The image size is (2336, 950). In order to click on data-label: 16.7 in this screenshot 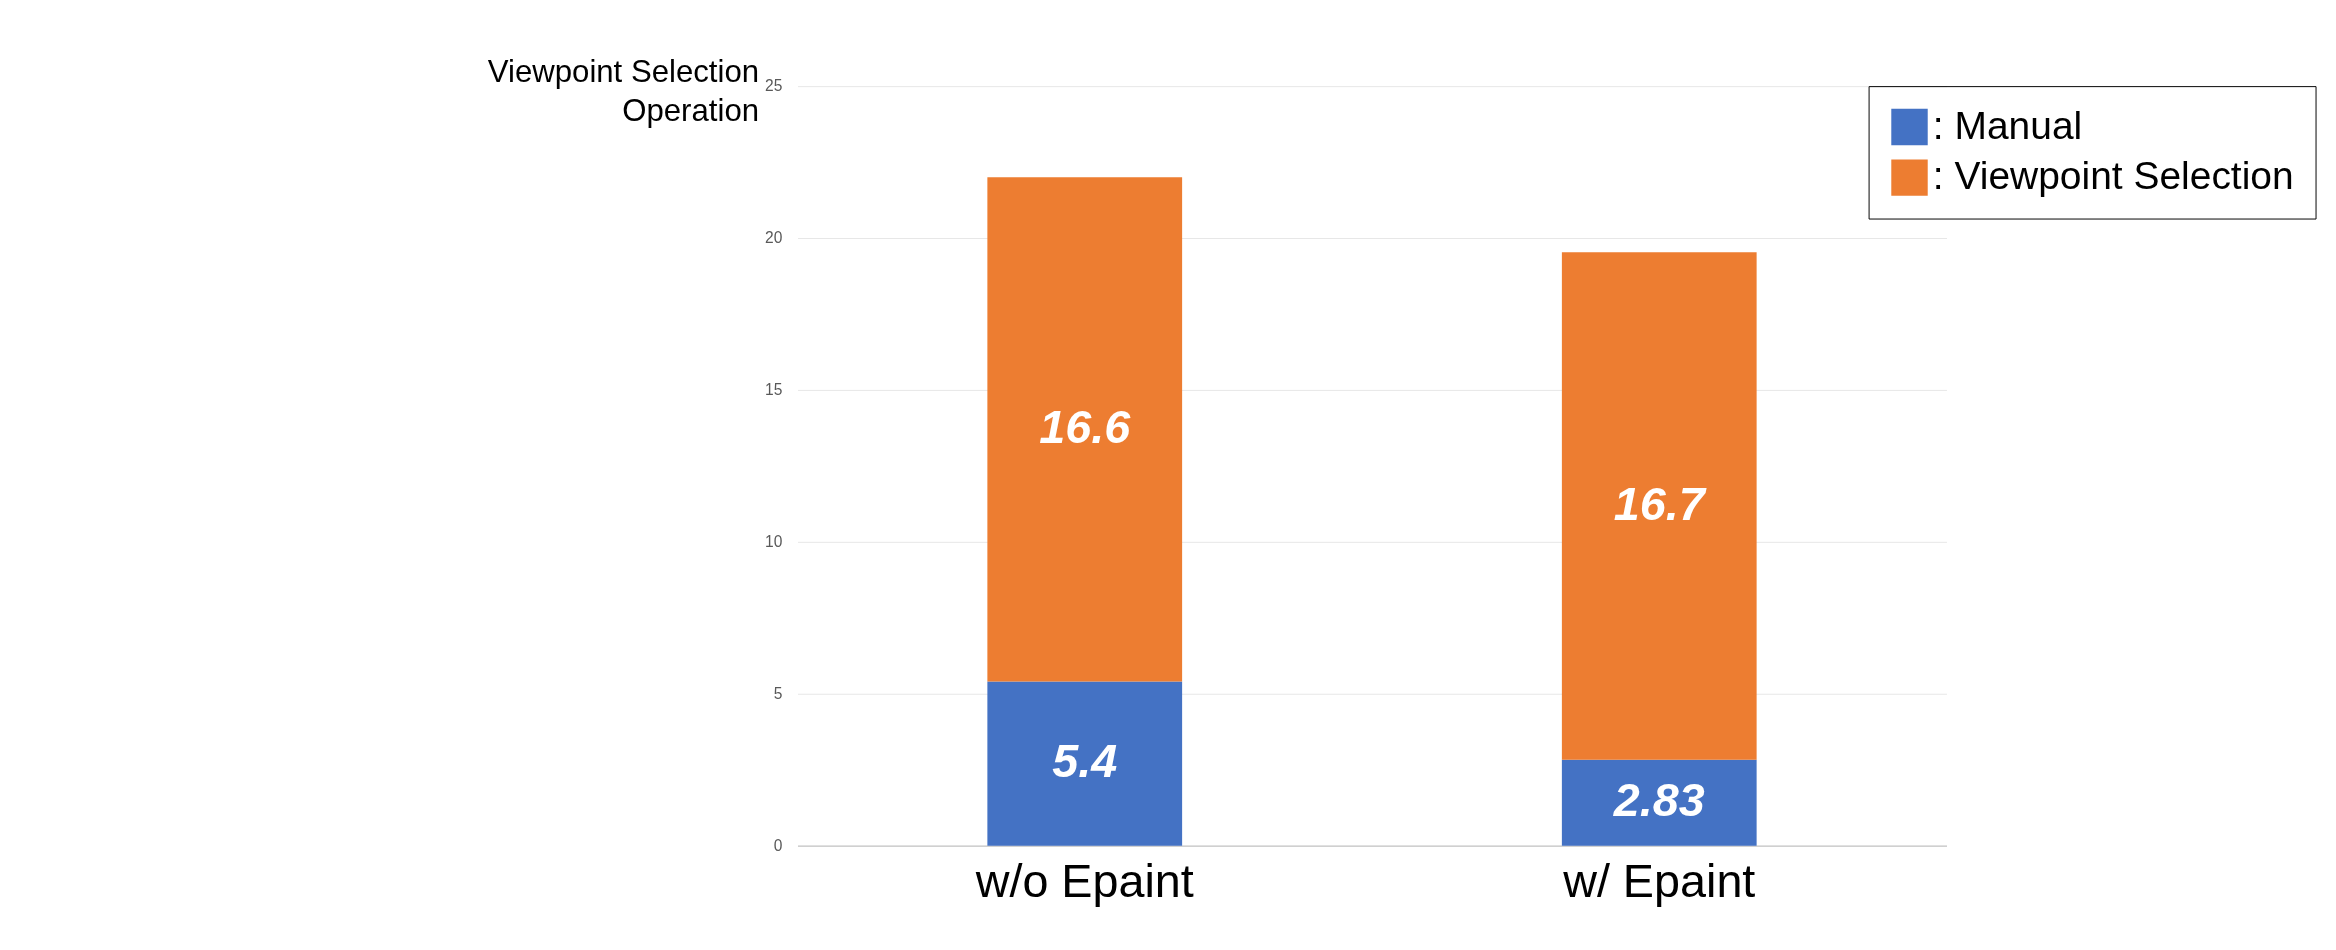, I will do `click(1660, 503)`.